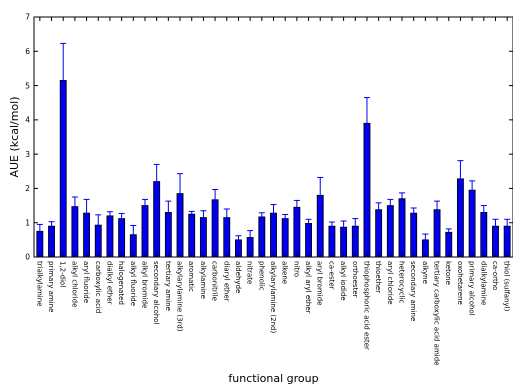  Describe the element at coordinates (109, 283) in the screenshot. I see `x-tick-label: dialkyl ether` at that location.